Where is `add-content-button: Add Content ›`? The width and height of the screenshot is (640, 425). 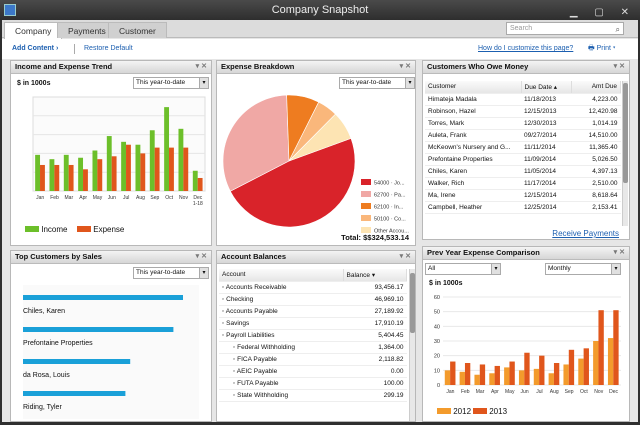
add-content-button: Add Content › is located at coordinates (35, 49).